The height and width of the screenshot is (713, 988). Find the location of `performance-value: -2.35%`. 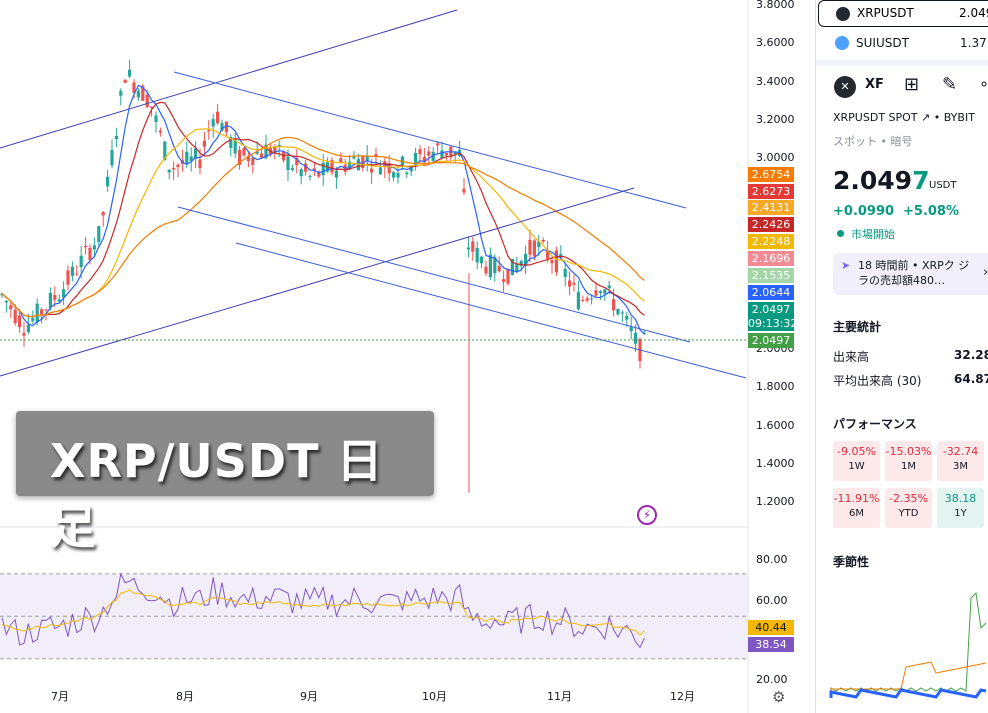

performance-value: -2.35% is located at coordinates (908, 498).